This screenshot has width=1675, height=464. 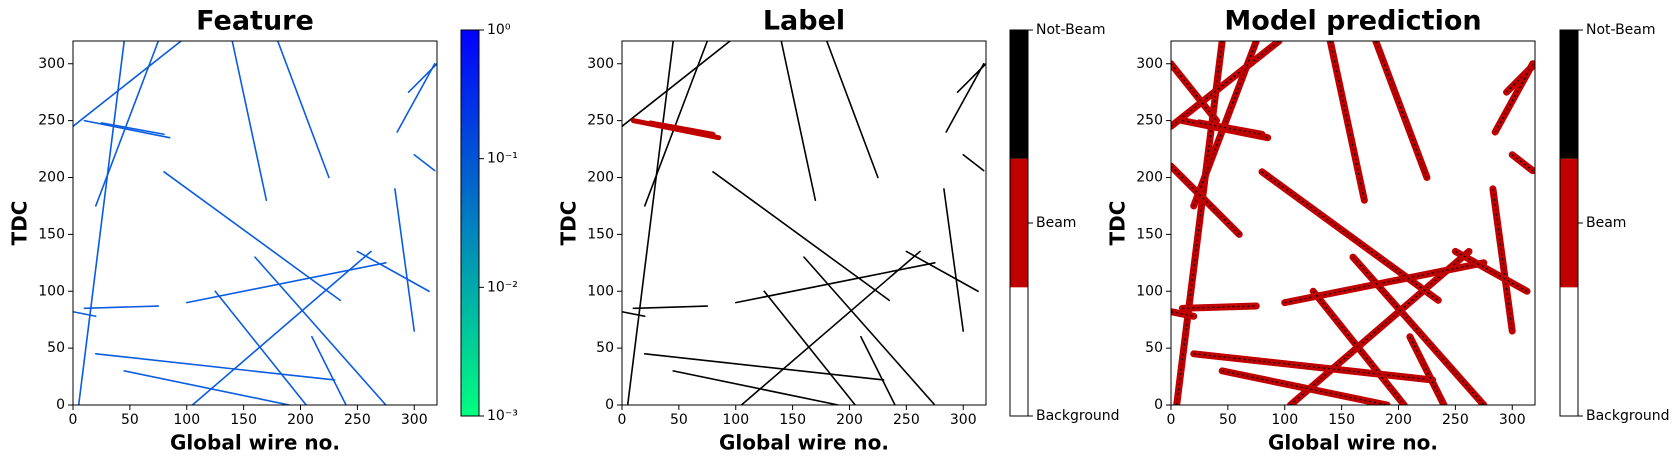 What do you see at coordinates (499, 30) in the screenshot?
I see `colorbar-tick-label: 10⁰` at bounding box center [499, 30].